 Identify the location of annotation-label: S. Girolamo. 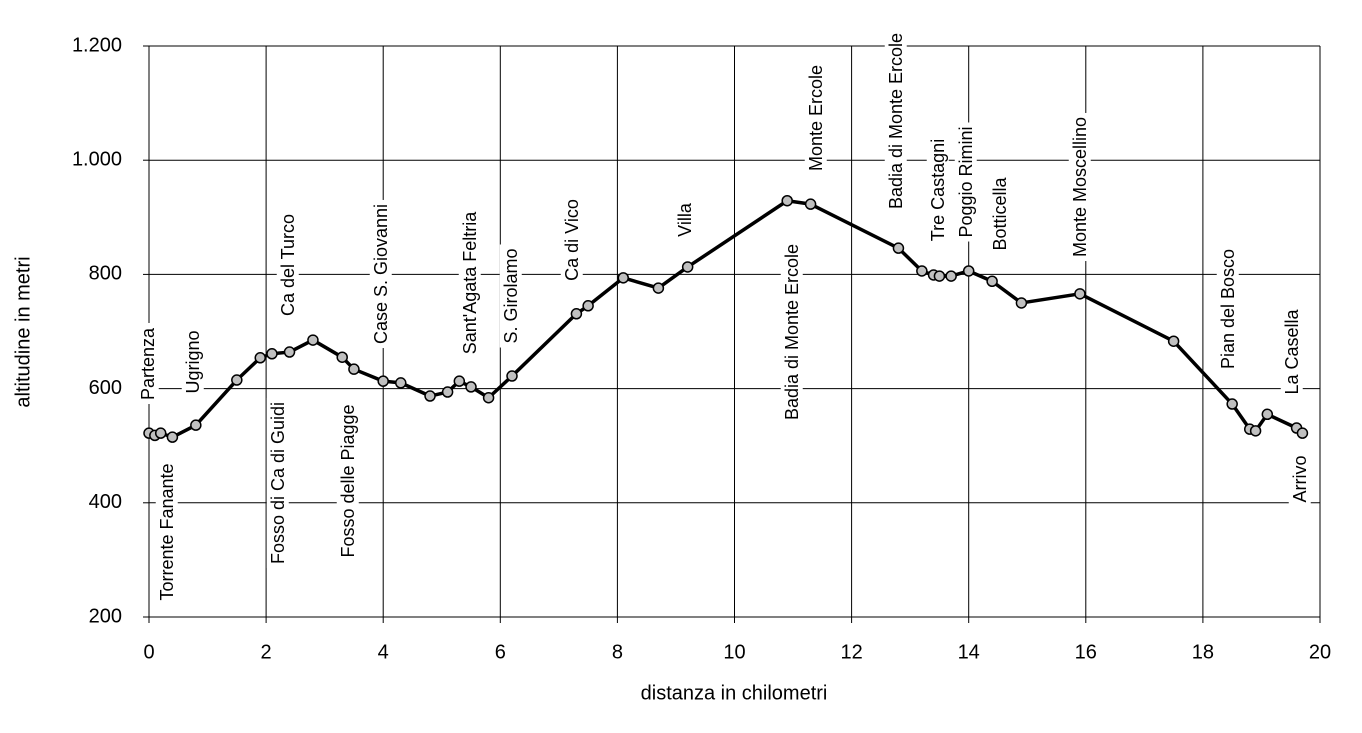
(511, 295).